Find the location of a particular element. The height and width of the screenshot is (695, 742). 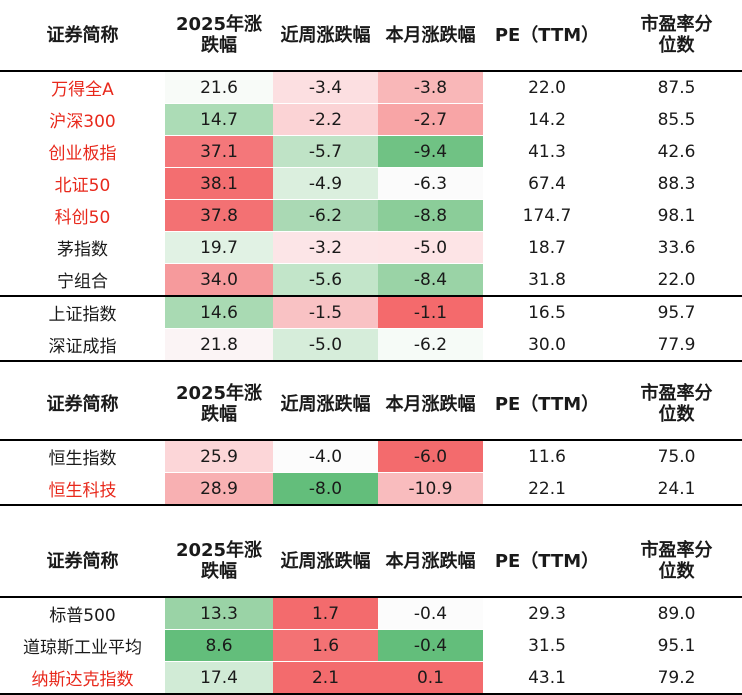

ytd-change-cell: 37.8 is located at coordinates (219, 215).